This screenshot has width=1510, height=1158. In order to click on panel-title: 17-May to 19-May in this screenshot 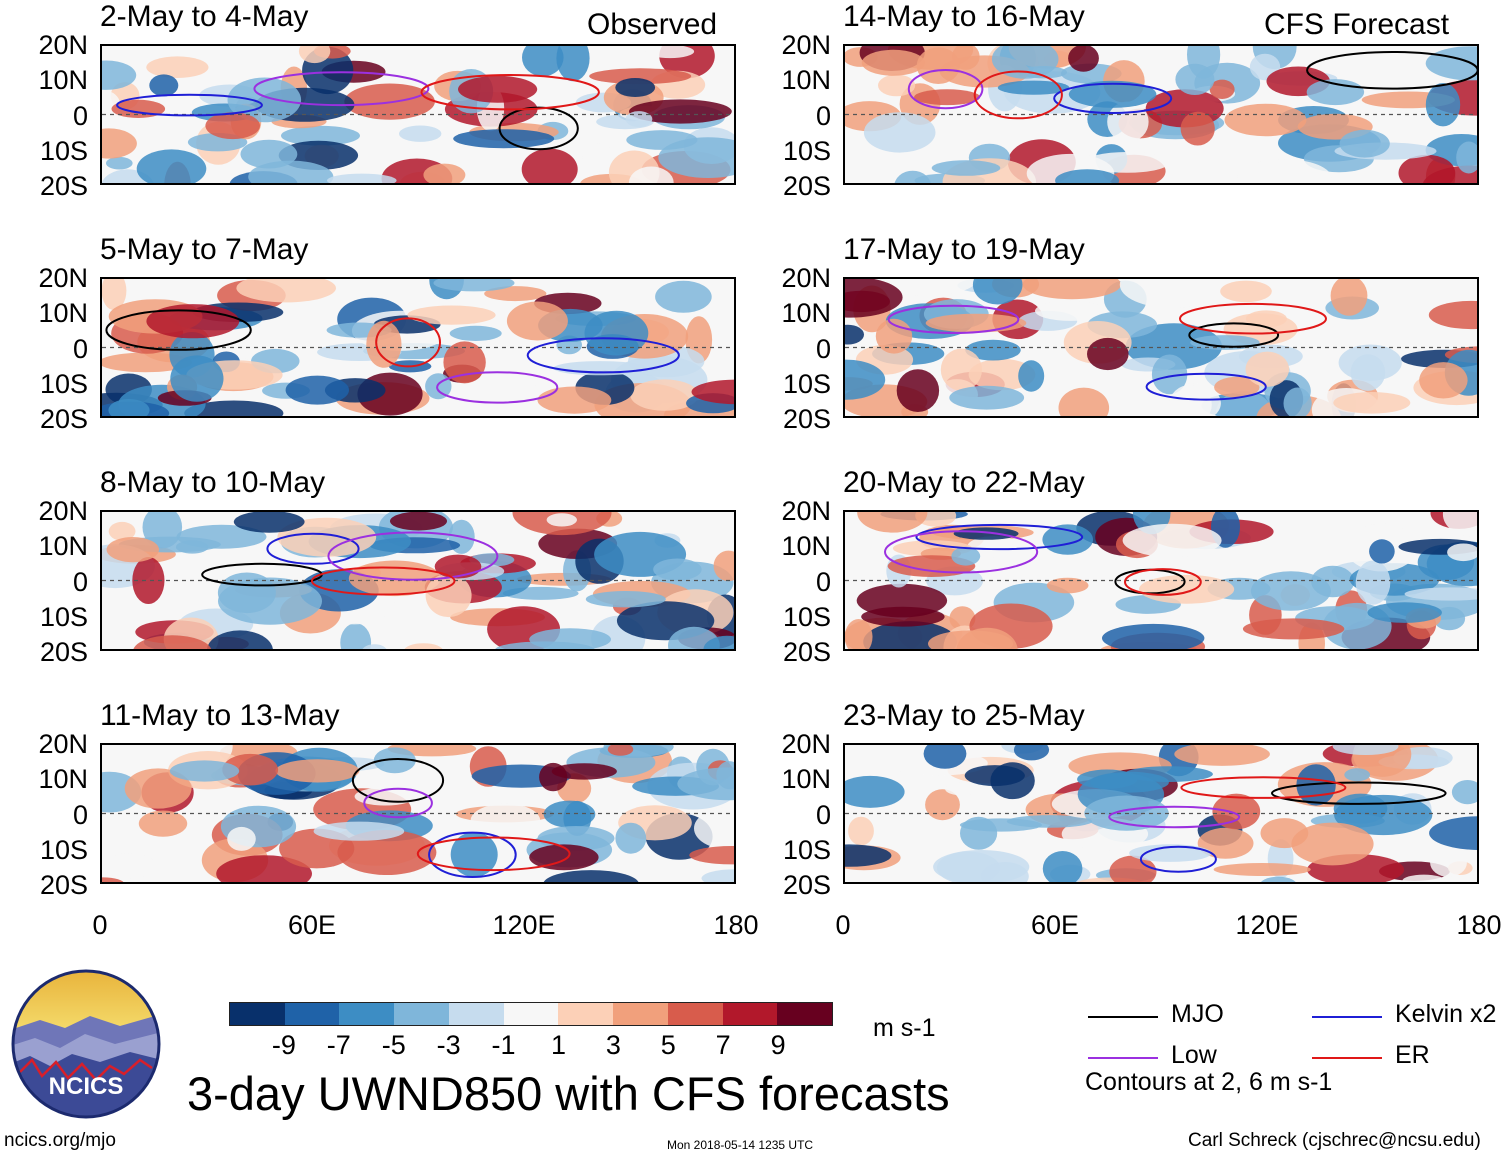, I will do `click(964, 249)`.